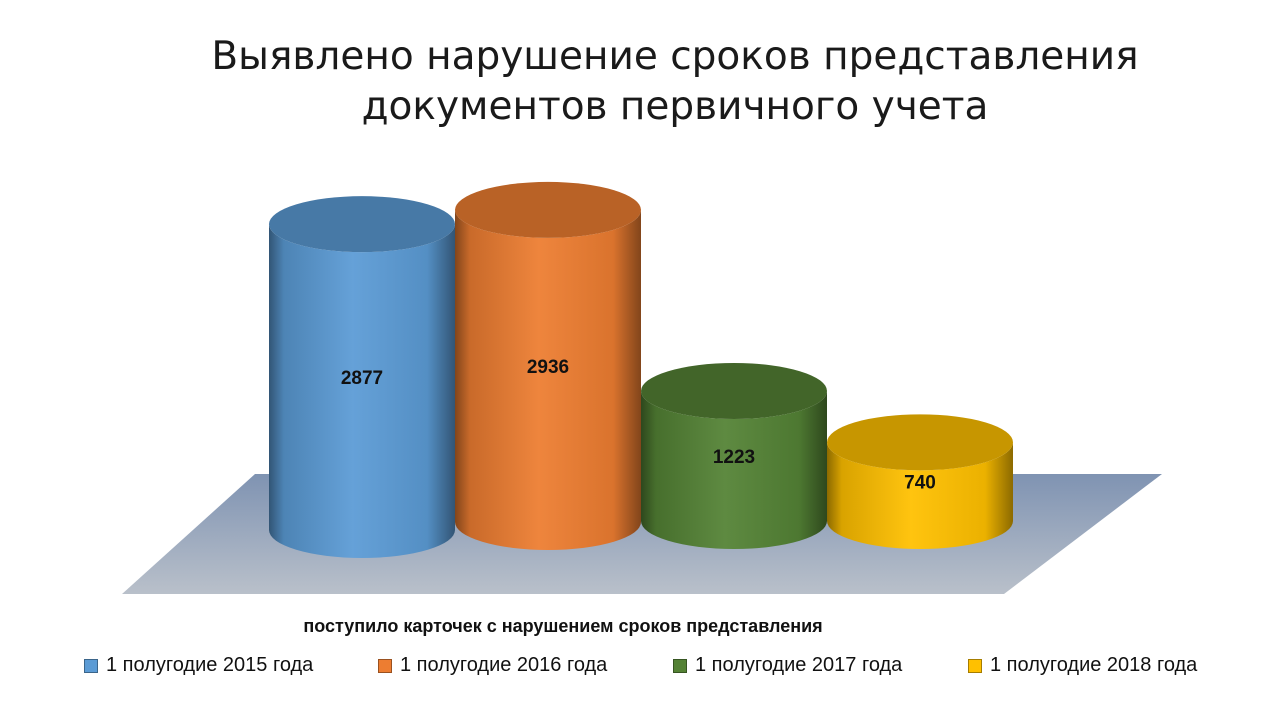  Describe the element at coordinates (675, 106) in the screenshot. I see `chart-title-line-2: документов первичного учета` at that location.